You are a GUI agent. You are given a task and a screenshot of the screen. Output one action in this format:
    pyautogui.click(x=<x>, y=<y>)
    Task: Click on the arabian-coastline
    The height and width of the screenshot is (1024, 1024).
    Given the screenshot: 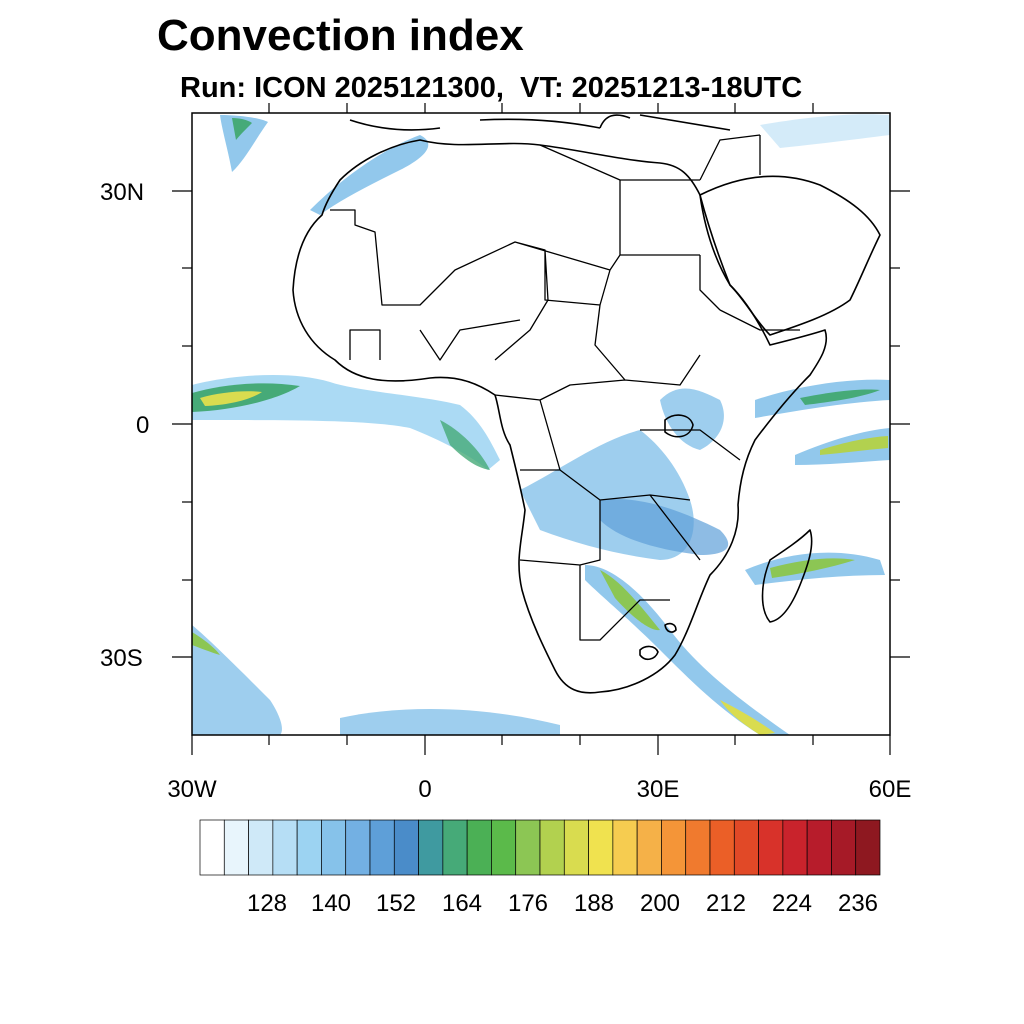 What is the action you would take?
    pyautogui.click(x=790, y=255)
    